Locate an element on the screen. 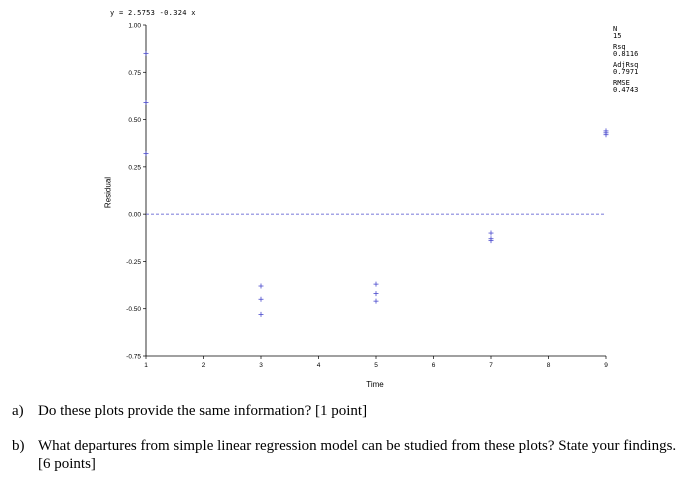 The width and height of the screenshot is (698, 498). x-tick-label: 2 is located at coordinates (204, 365).